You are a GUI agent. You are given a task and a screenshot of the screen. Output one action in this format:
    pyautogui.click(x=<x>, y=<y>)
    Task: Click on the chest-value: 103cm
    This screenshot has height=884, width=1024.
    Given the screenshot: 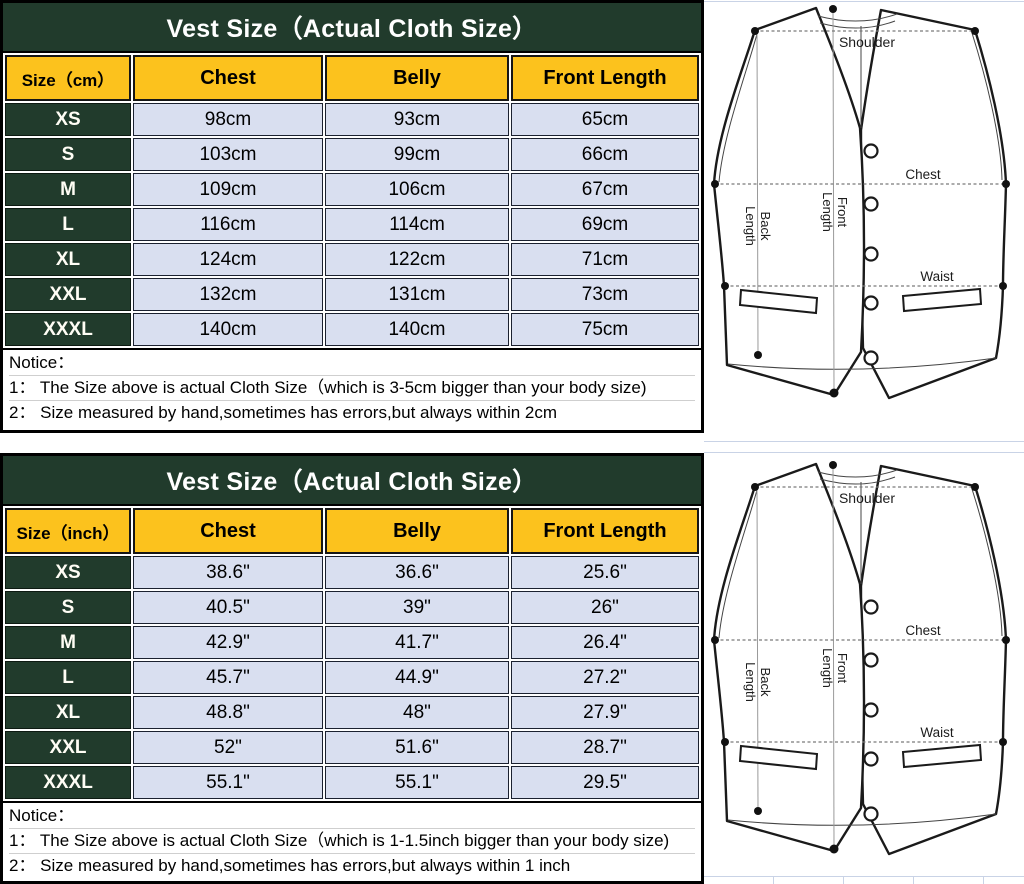 What is the action you would take?
    pyautogui.click(x=228, y=154)
    